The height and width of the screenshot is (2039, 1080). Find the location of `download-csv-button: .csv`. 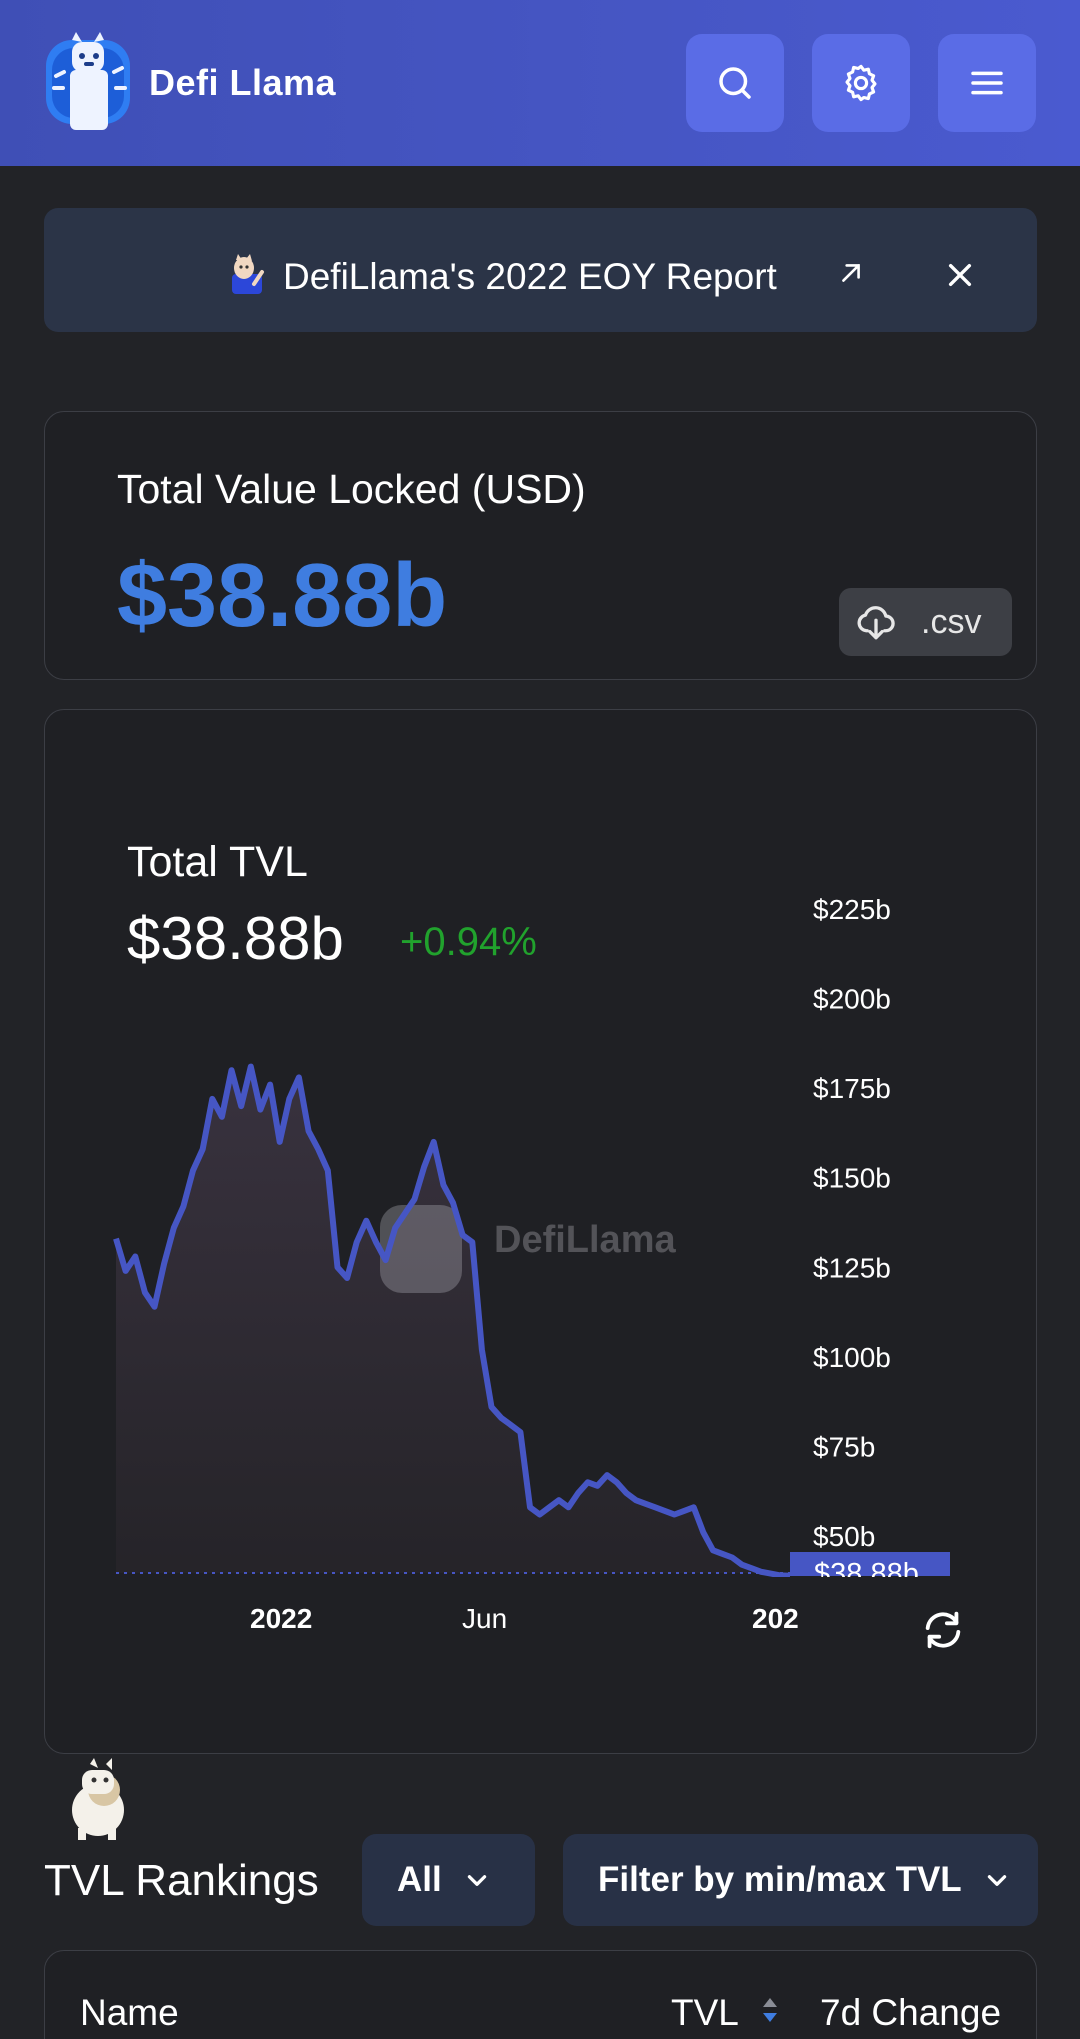

download-csv-button: .csv is located at coordinates (925, 622).